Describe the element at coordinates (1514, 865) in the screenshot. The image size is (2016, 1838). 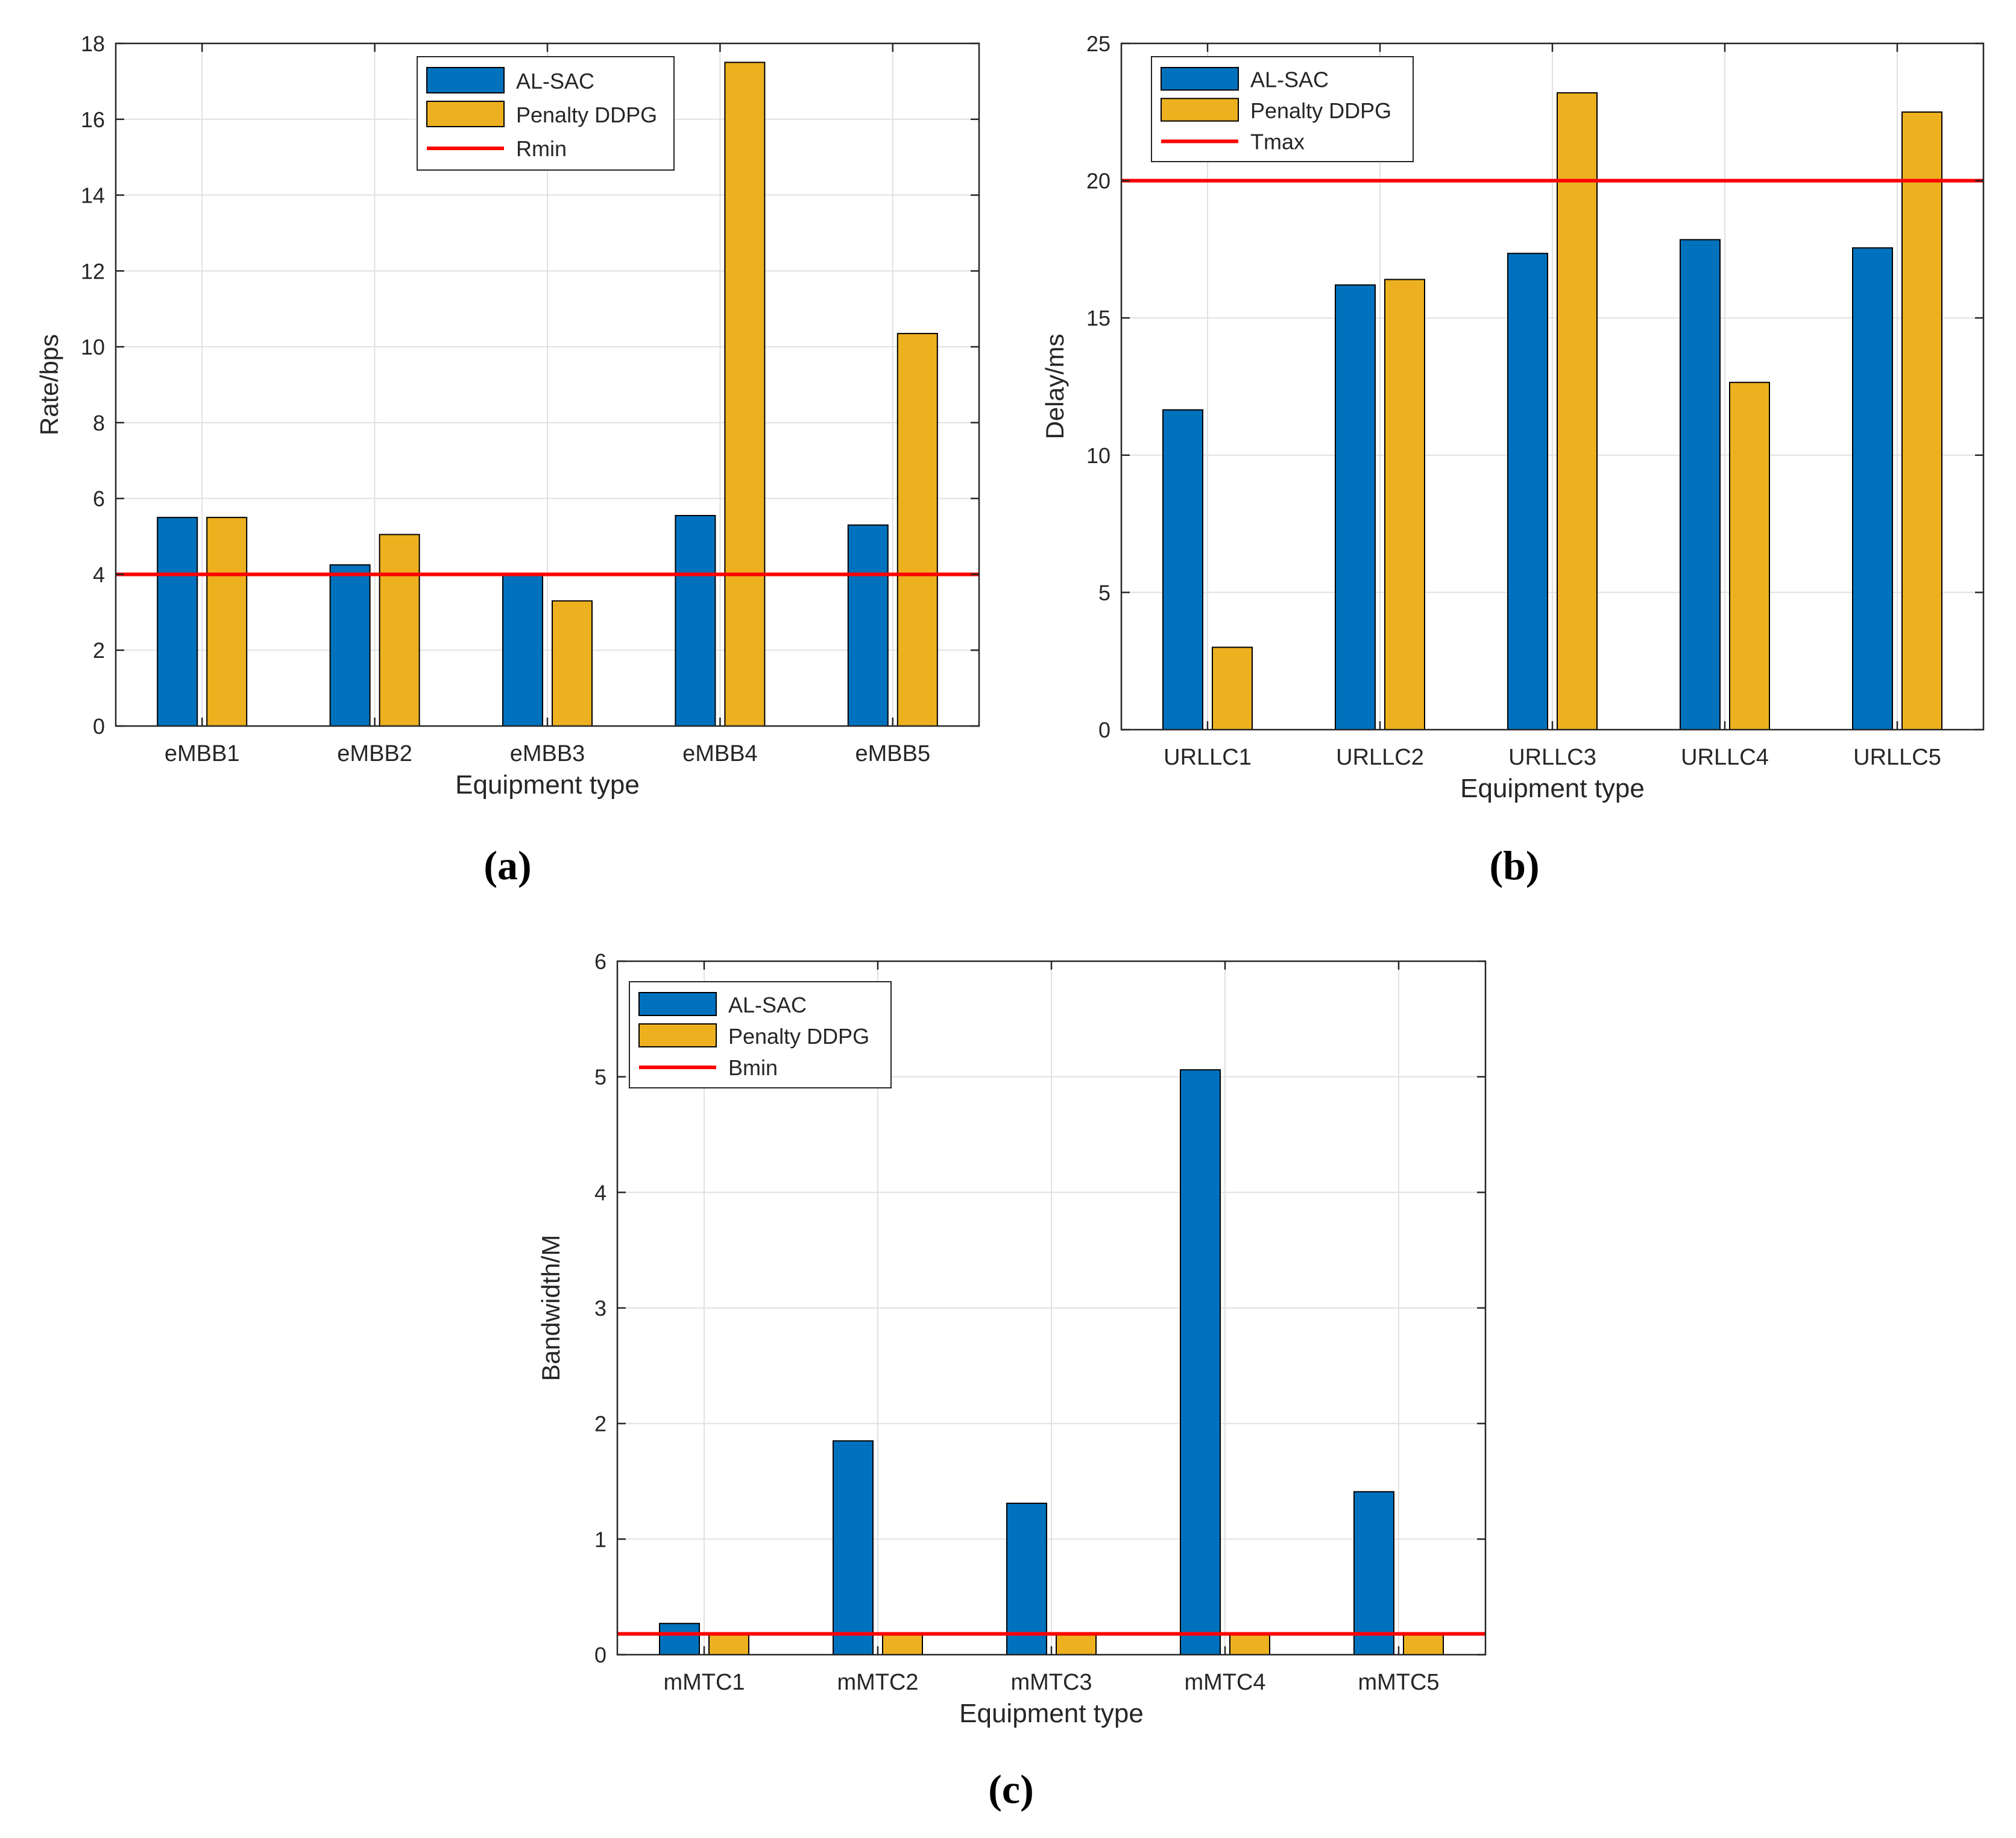
I see `panel-label: (b)` at that location.